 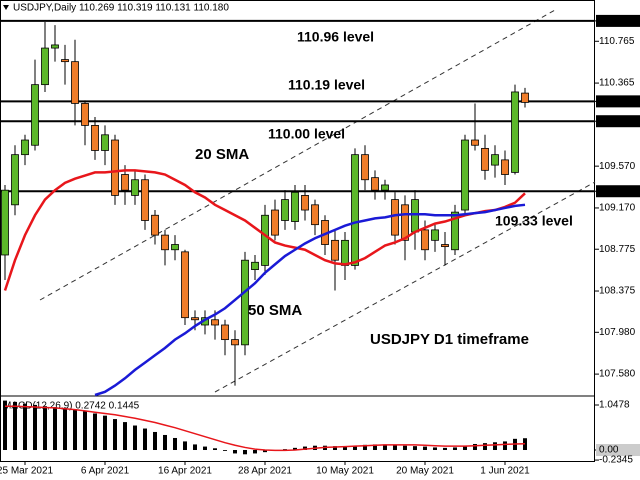 What do you see at coordinates (505, 471) in the screenshot?
I see `x-tick-label: 1 Jun 2021` at bounding box center [505, 471].